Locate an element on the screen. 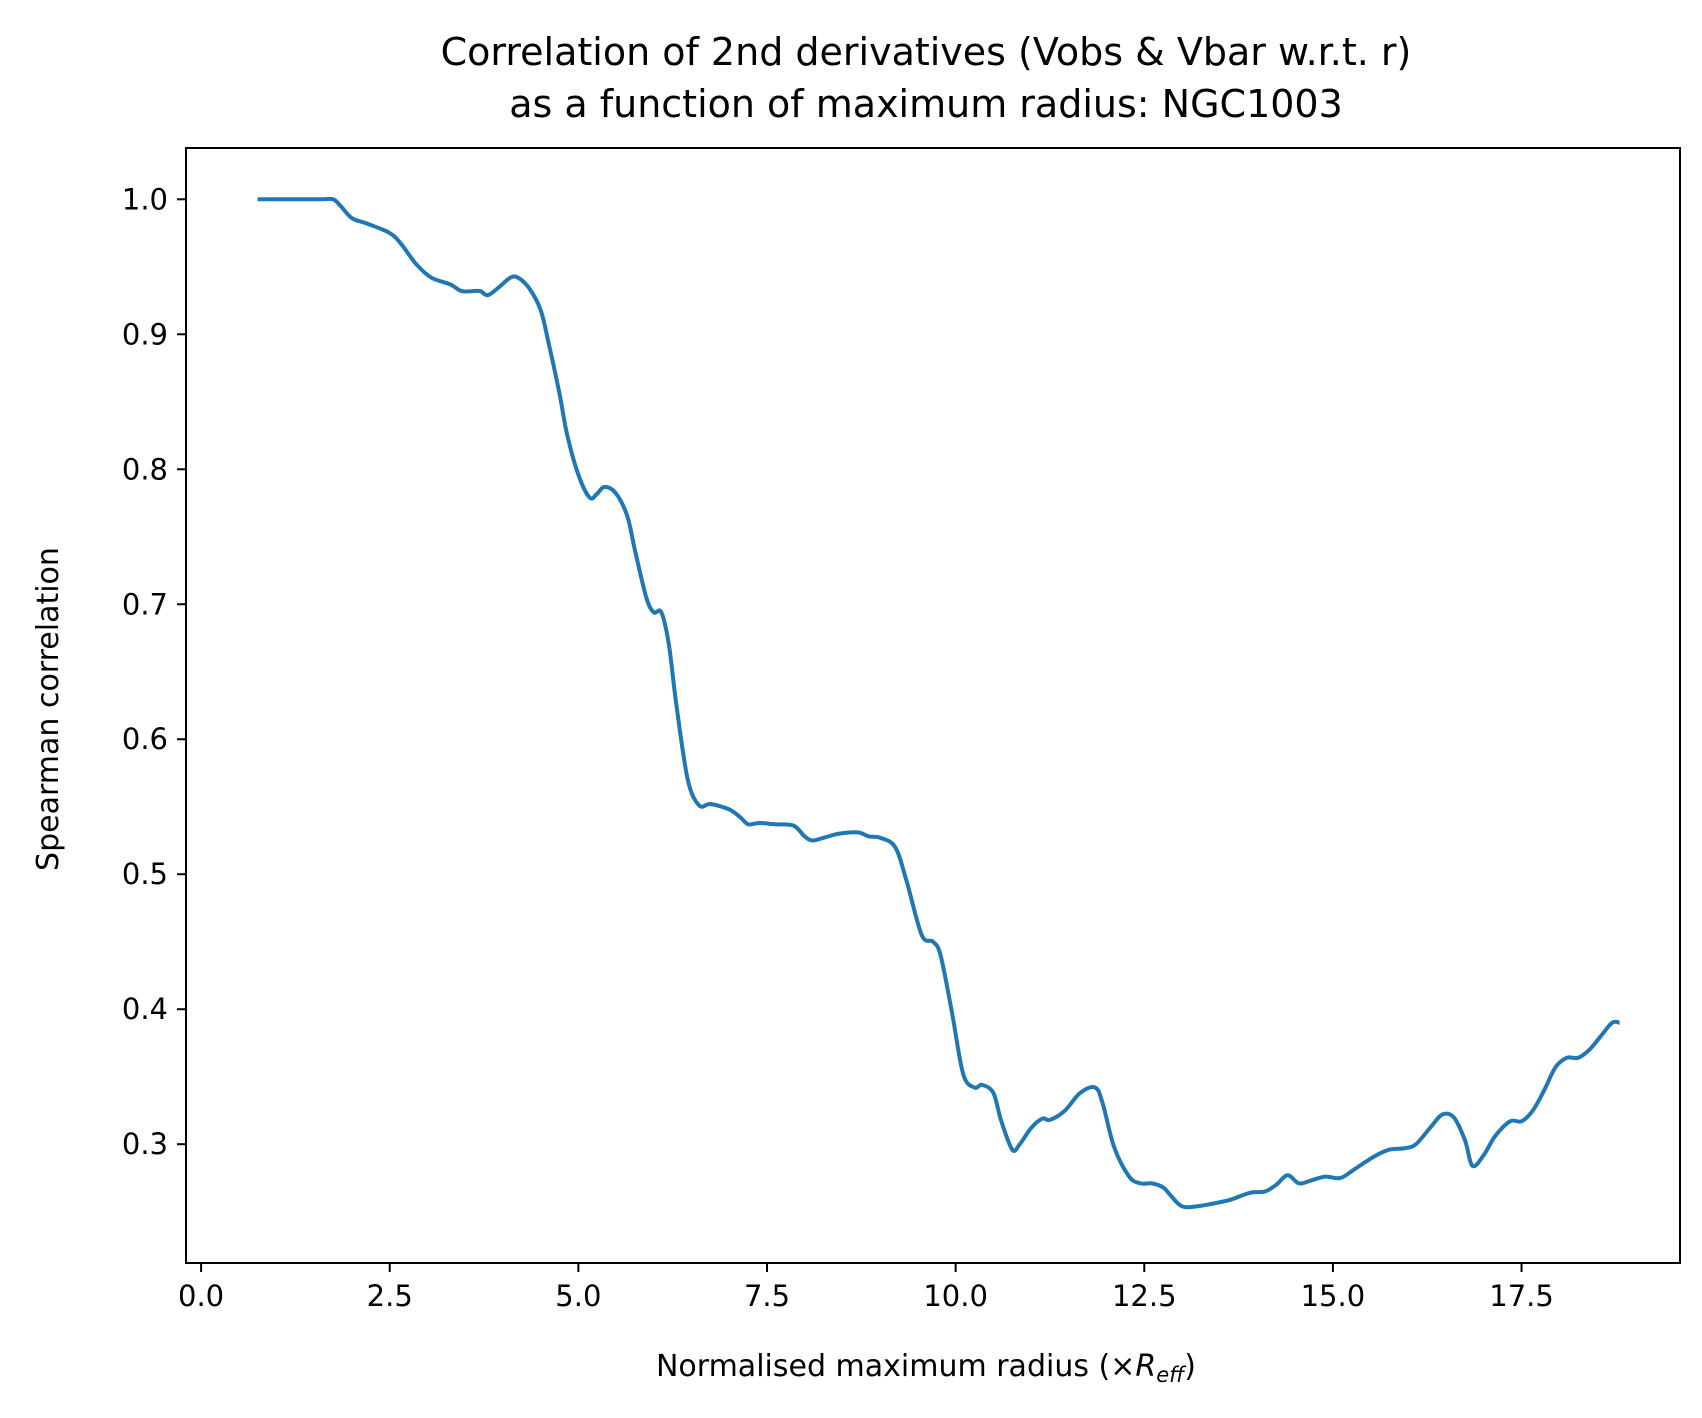 Image resolution: width=1702 pixels, height=1418 pixels. y-tick-label: 0.3 is located at coordinates (145, 1144).